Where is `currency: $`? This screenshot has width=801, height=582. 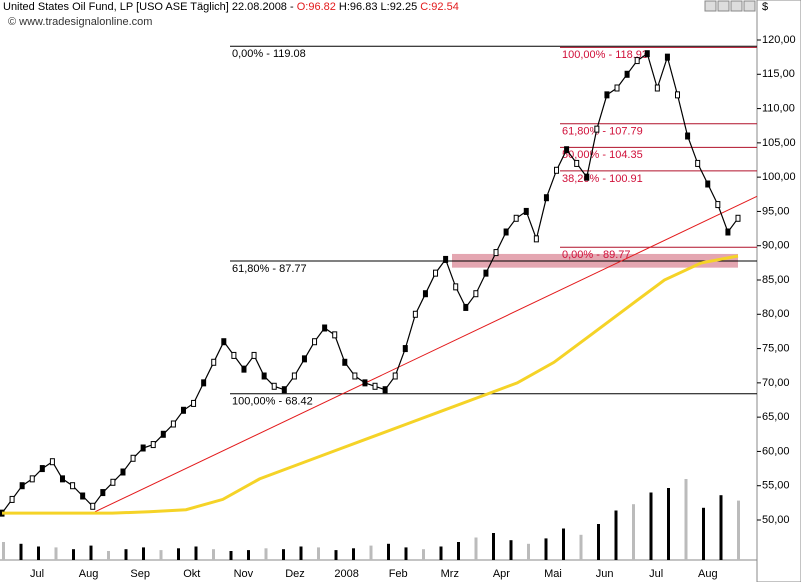
currency: $ is located at coordinates (765, 7).